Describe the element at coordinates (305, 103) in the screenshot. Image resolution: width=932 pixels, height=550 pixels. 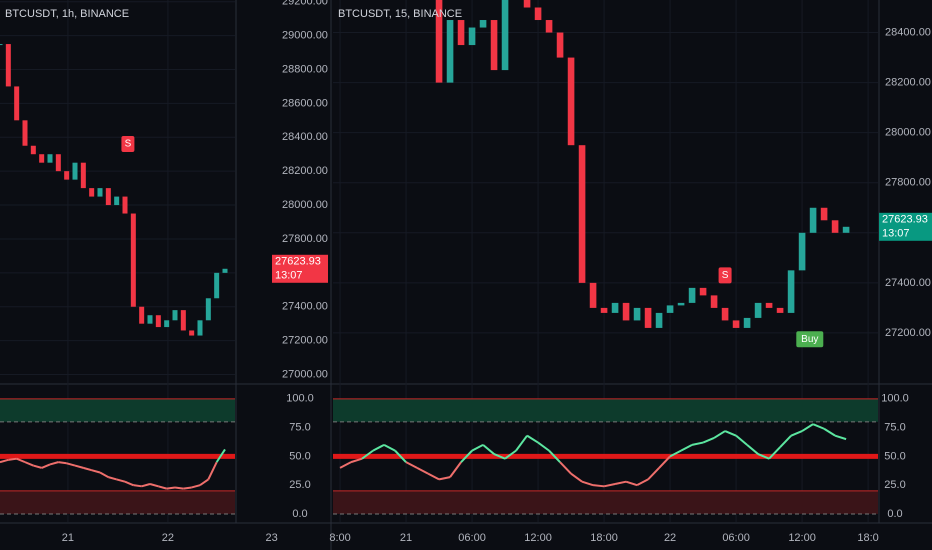
I see `y-tick-label: 28600.00` at that location.